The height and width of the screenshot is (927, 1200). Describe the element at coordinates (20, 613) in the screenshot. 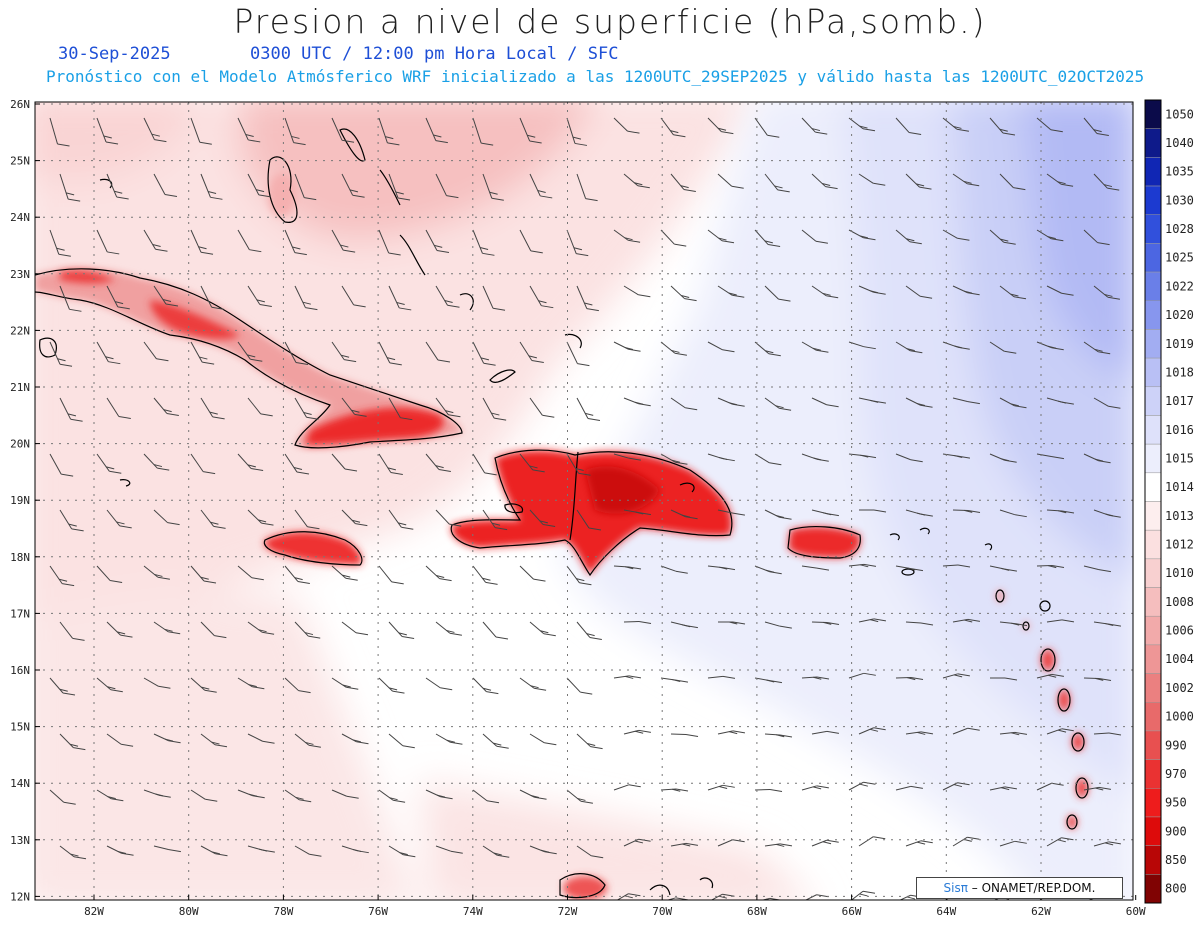

I see `lat-label: 17N` at that location.